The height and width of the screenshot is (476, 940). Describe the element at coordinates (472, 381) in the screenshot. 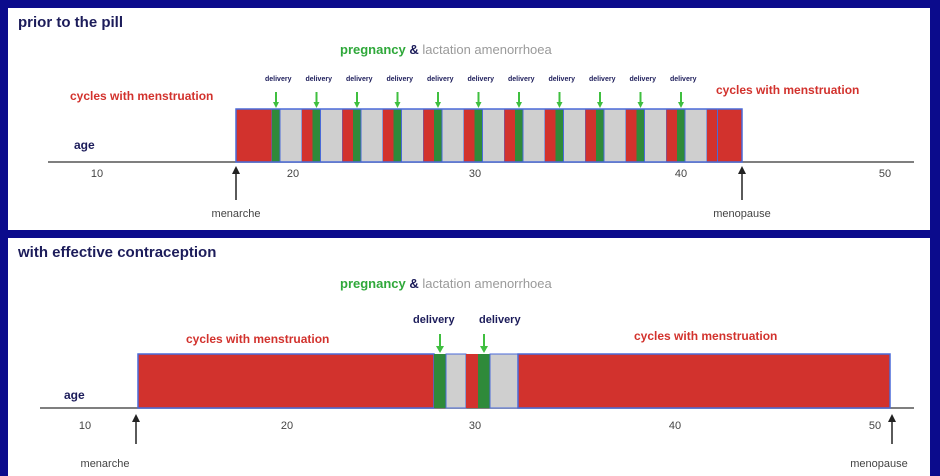

I see `menstruation-bar-middle` at that location.